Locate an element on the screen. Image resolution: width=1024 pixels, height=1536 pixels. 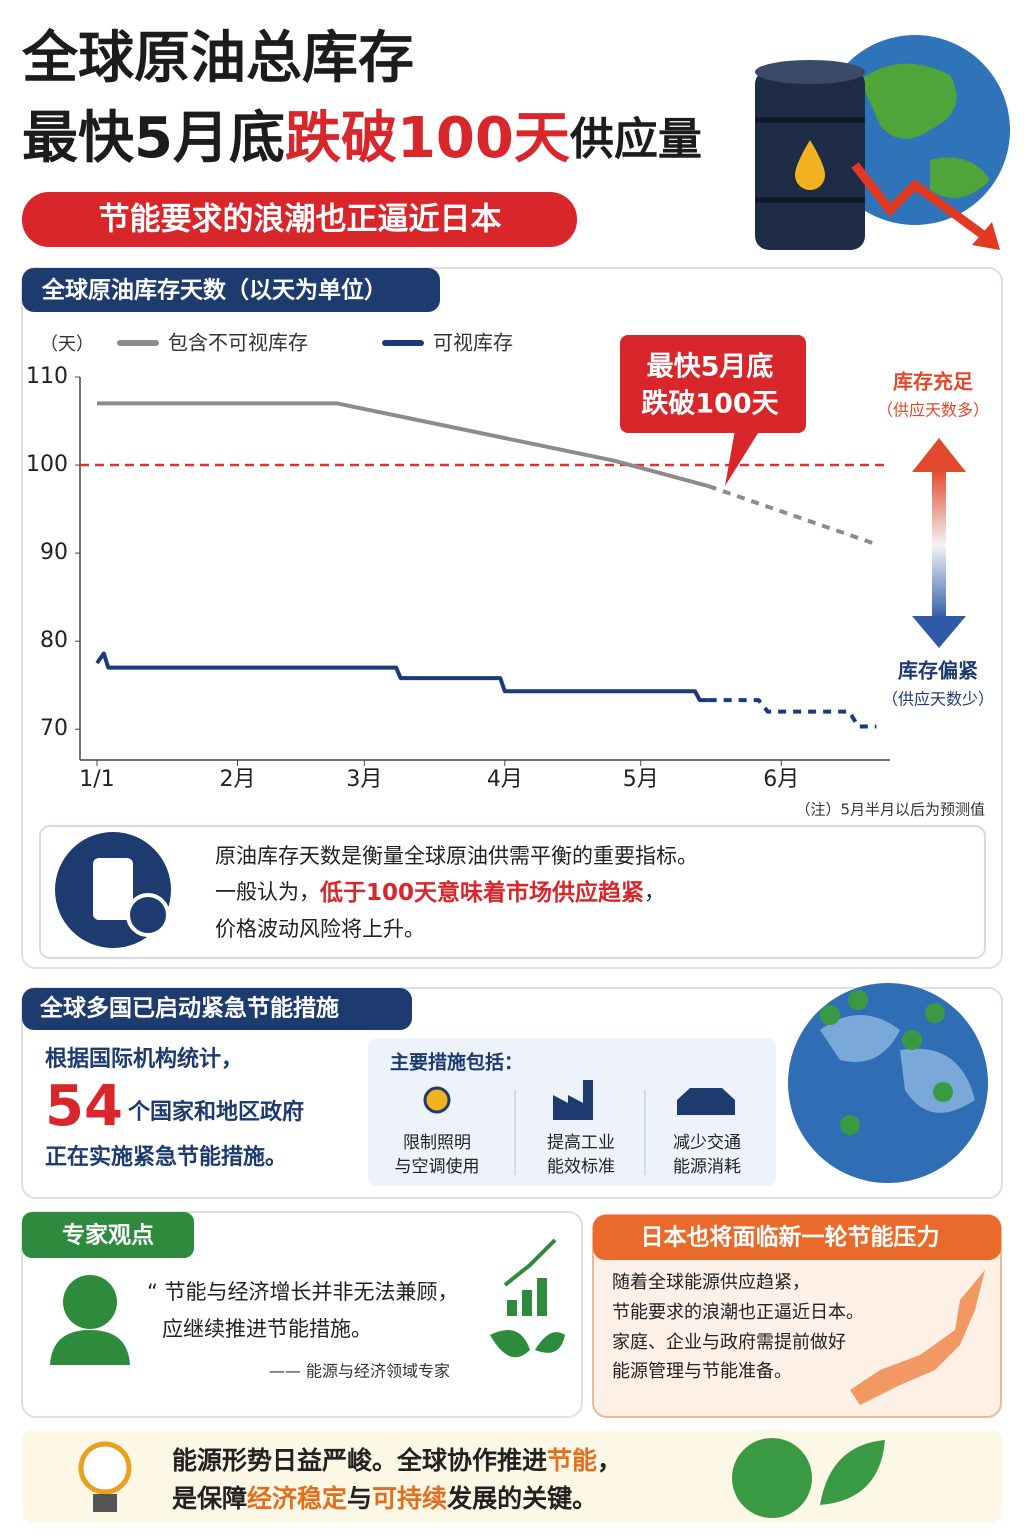
measure-item: 减少交通 is located at coordinates (707, 1143).